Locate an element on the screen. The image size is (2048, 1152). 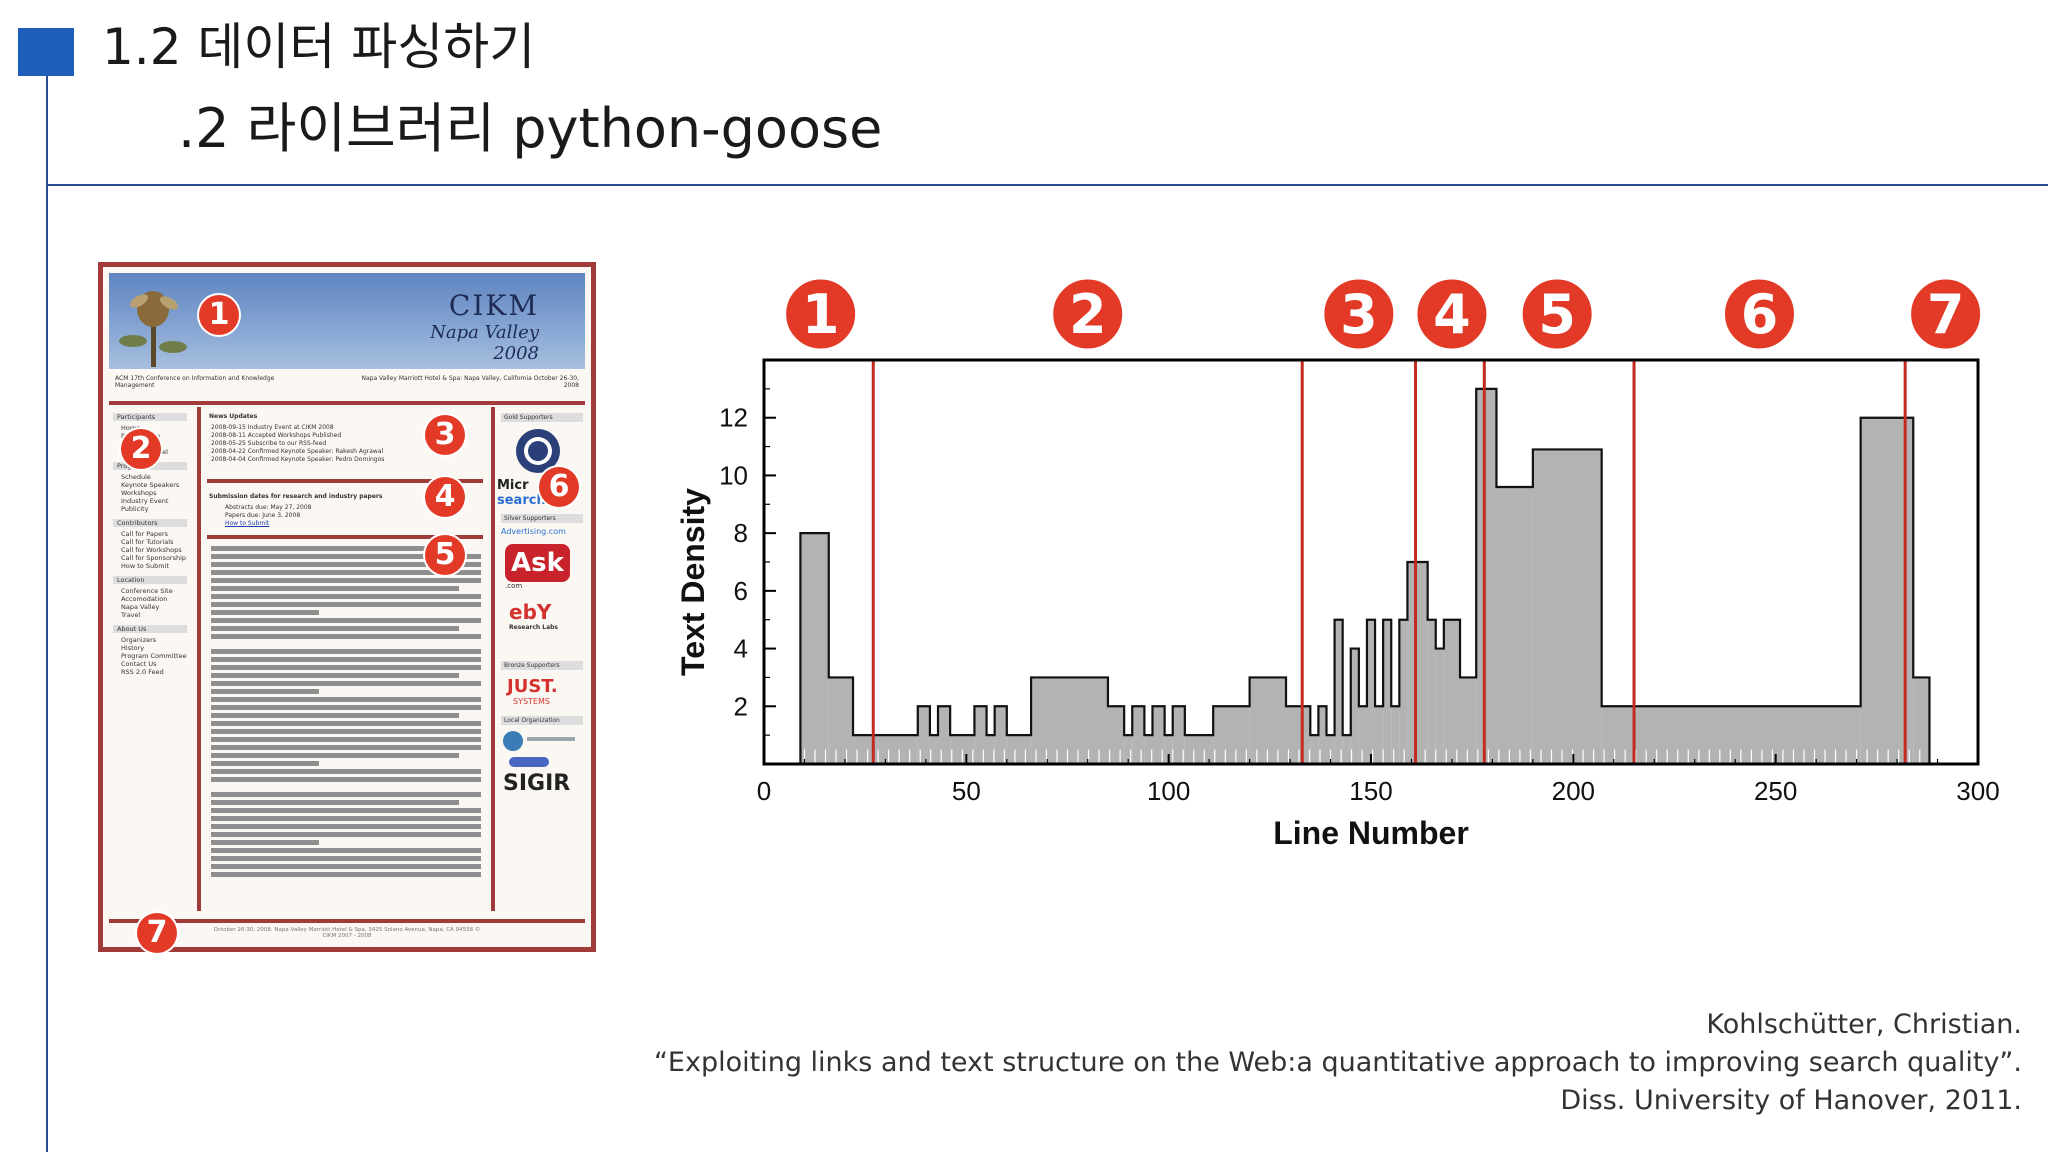
left-nav-item: Home is located at coordinates (131, 428).